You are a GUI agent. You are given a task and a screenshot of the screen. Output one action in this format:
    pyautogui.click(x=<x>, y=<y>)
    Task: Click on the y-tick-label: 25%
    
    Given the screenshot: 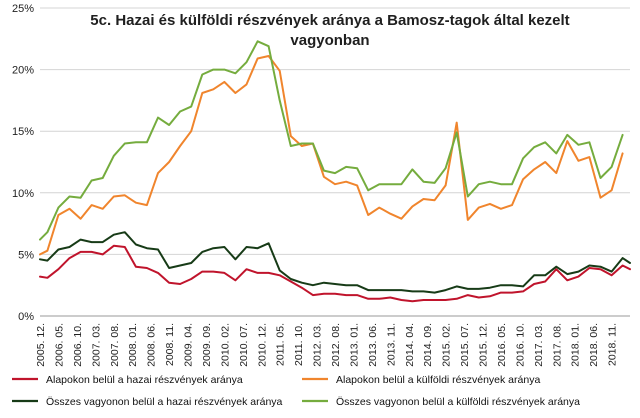 What is the action you would take?
    pyautogui.click(x=23, y=9)
    